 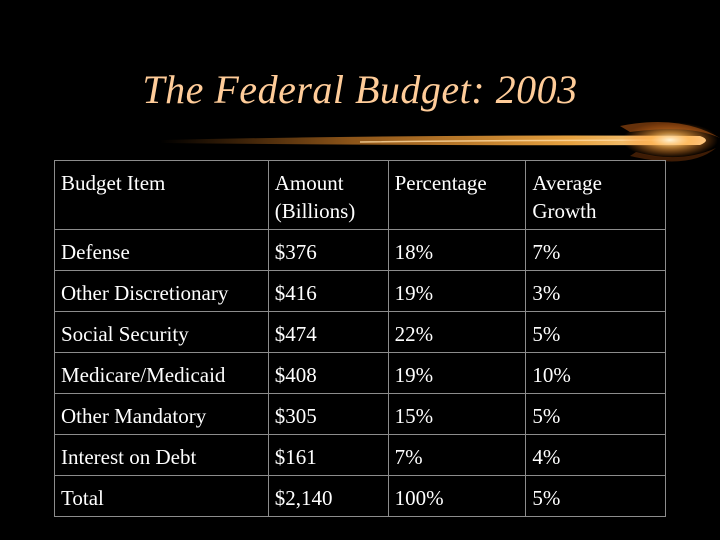 I want to click on table-row: Medicare/Medicaid $408 19% 10%, so click(x=360, y=373).